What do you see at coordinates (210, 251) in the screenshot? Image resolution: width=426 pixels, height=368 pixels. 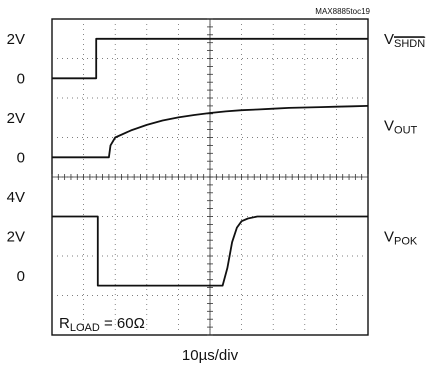 I see `trace-vpok` at bounding box center [210, 251].